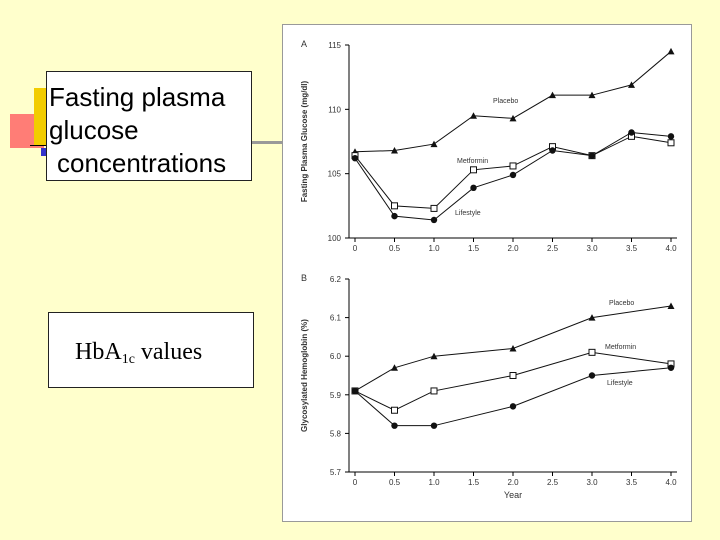 This screenshot has height=540, width=720. What do you see at coordinates (304, 44) in the screenshot?
I see `panel-label: A` at bounding box center [304, 44].